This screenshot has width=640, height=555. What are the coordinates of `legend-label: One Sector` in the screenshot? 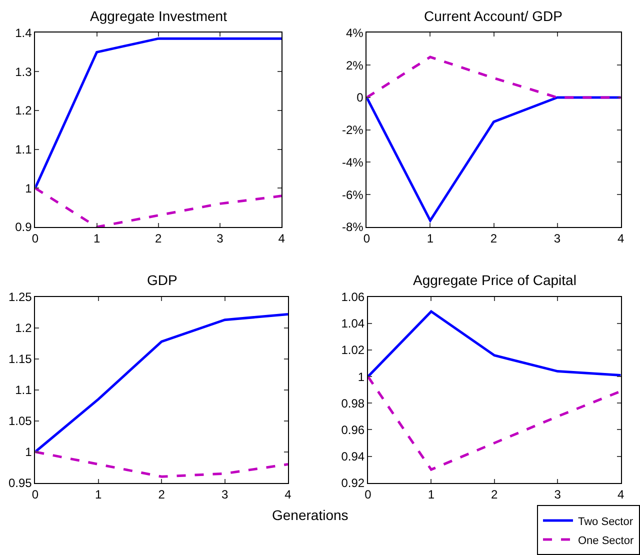 It's located at (606, 540).